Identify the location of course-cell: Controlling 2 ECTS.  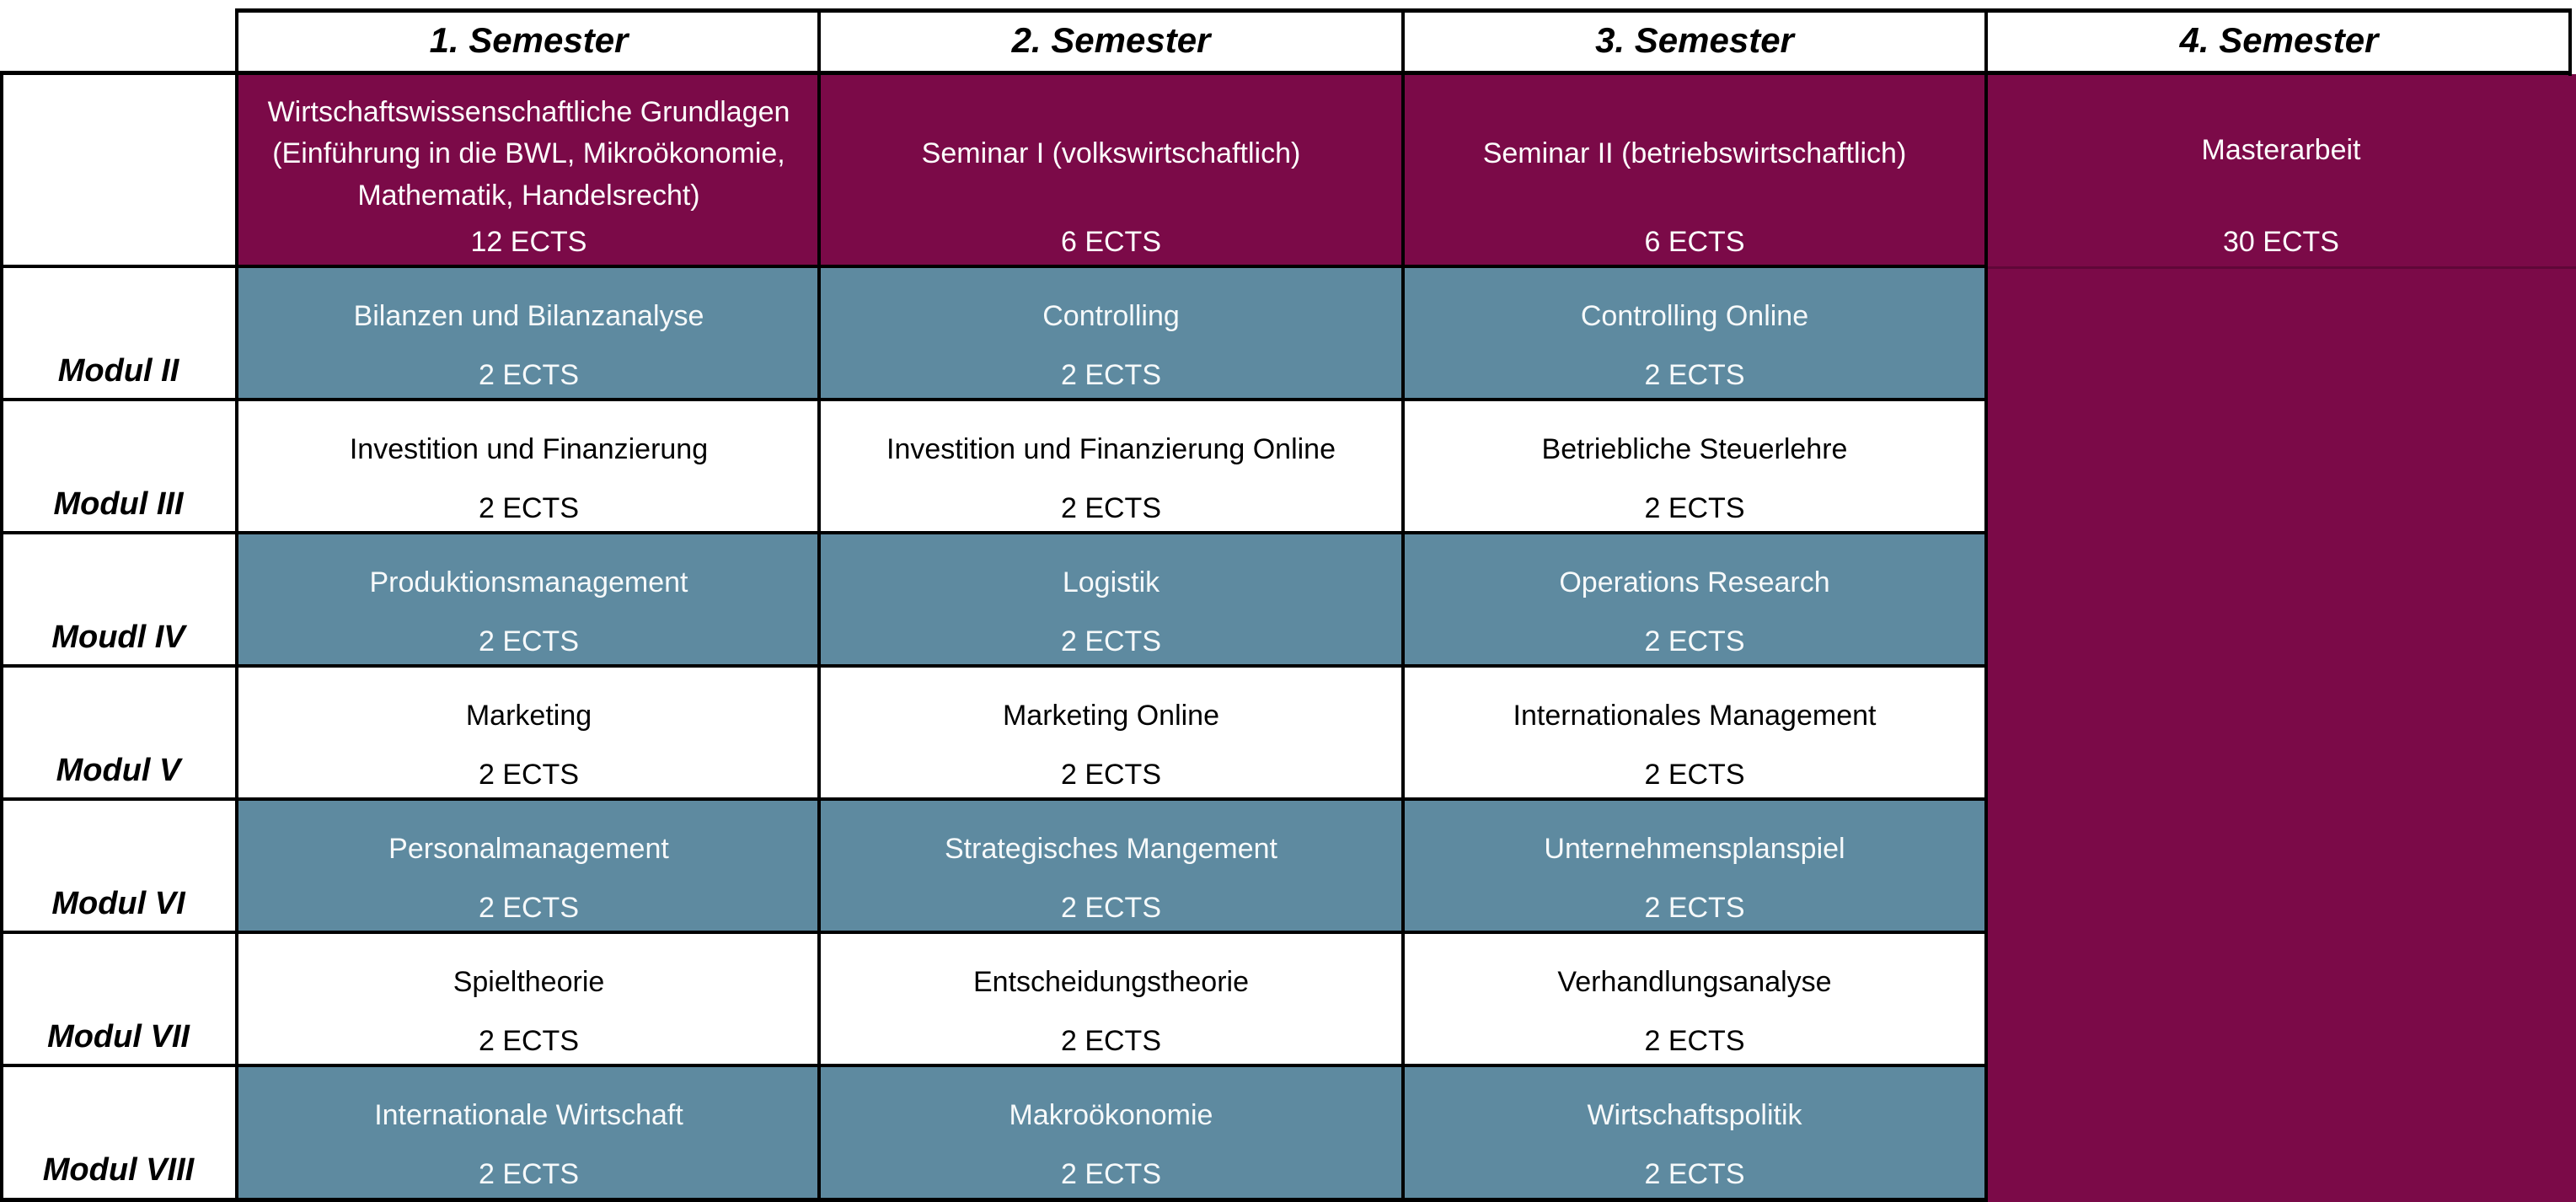
(1111, 333).